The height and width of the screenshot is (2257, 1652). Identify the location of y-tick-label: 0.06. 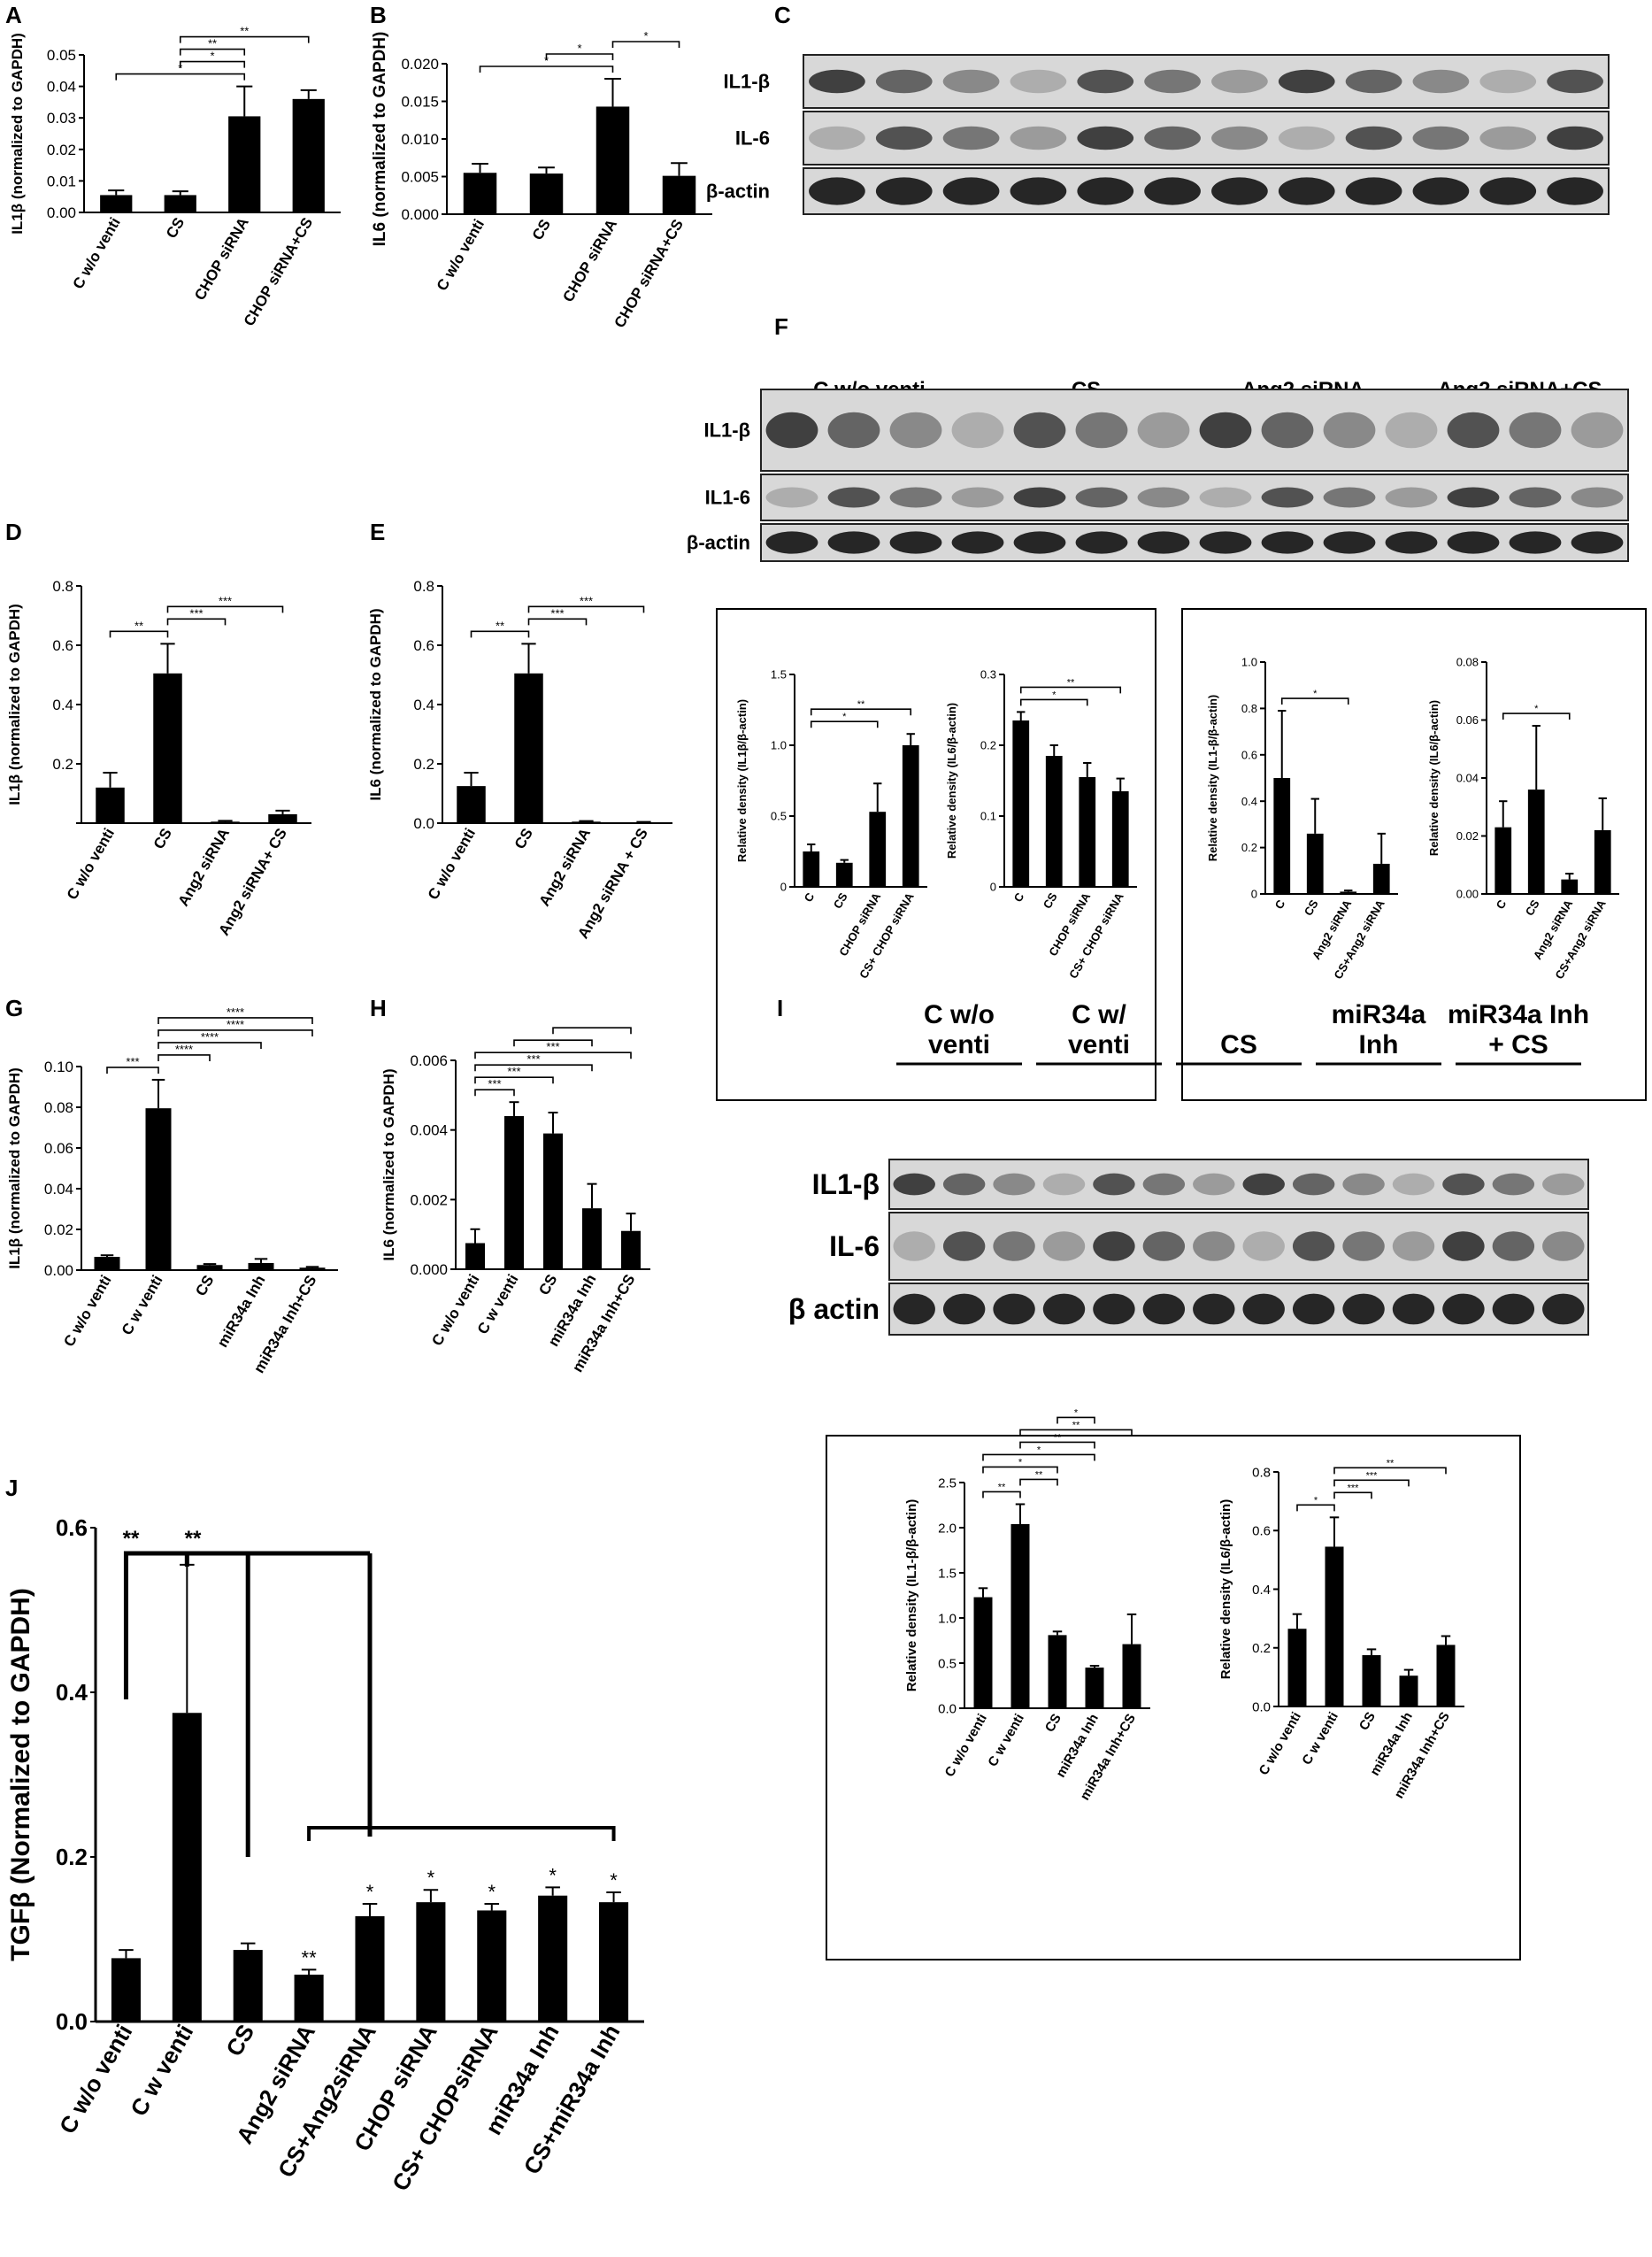
(58, 1148).